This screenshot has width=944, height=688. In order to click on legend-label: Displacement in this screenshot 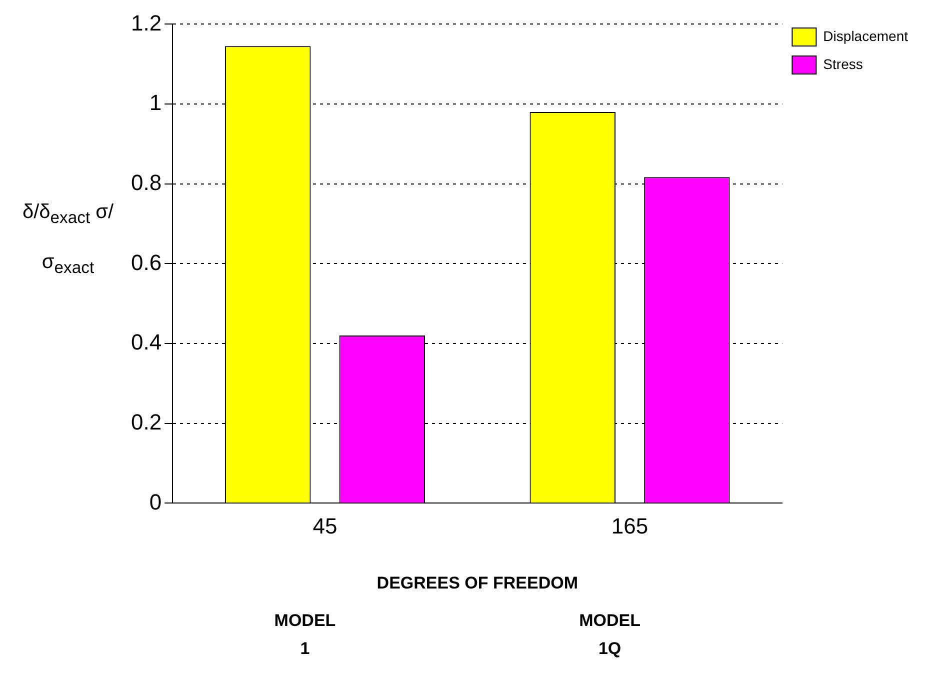, I will do `click(865, 36)`.